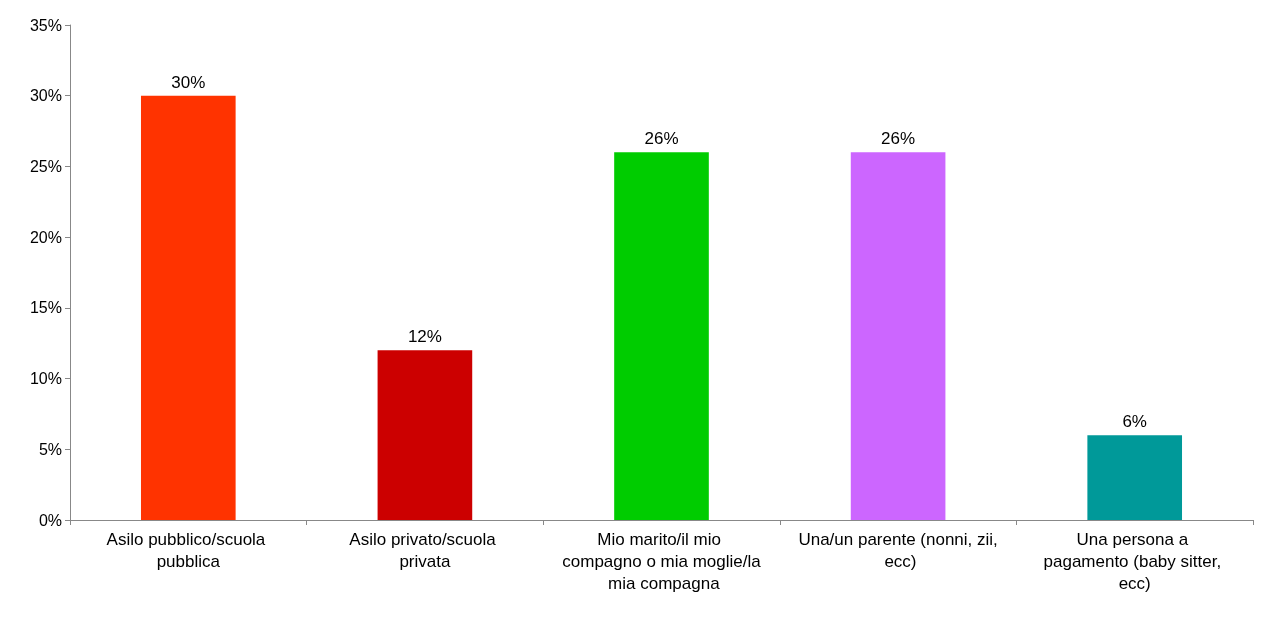 This screenshot has width=1268, height=624. What do you see at coordinates (898, 550) in the screenshot?
I see `x-tick-label: Una/un parente (nonni, zii, ecc)` at bounding box center [898, 550].